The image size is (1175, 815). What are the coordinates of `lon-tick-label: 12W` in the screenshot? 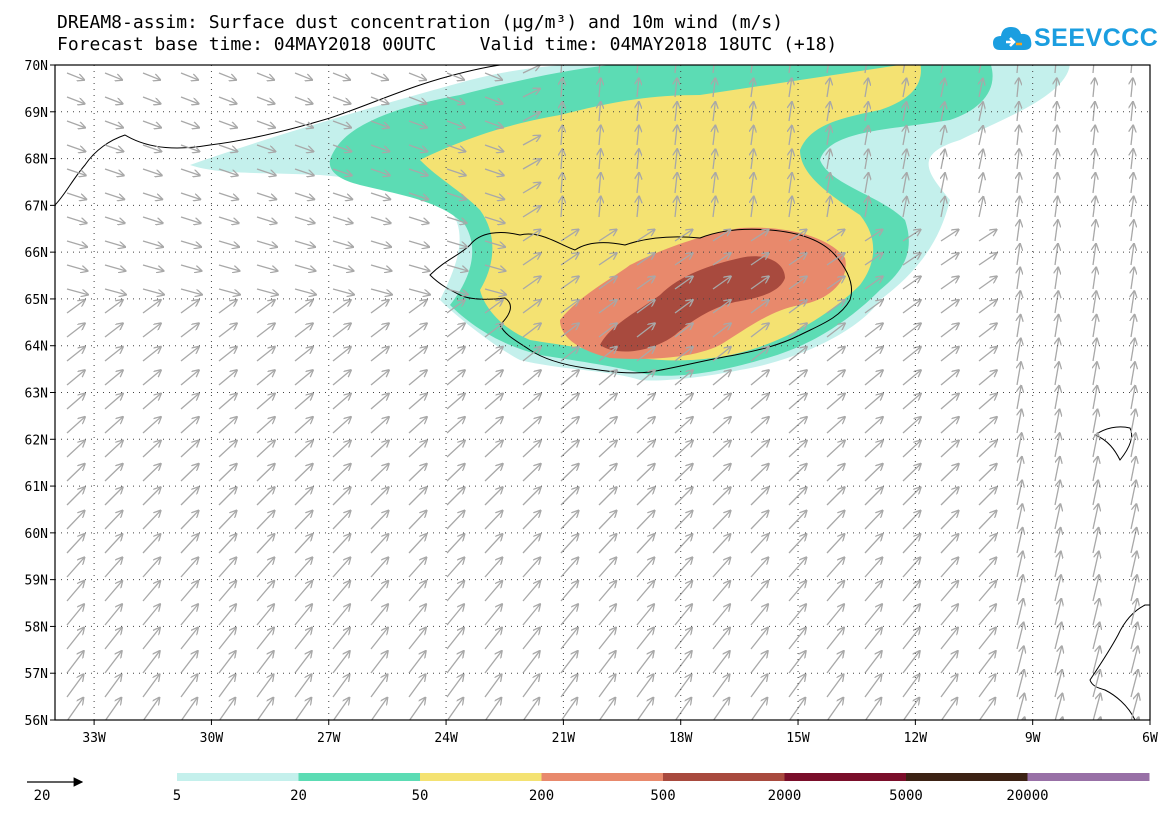 It's located at (916, 738).